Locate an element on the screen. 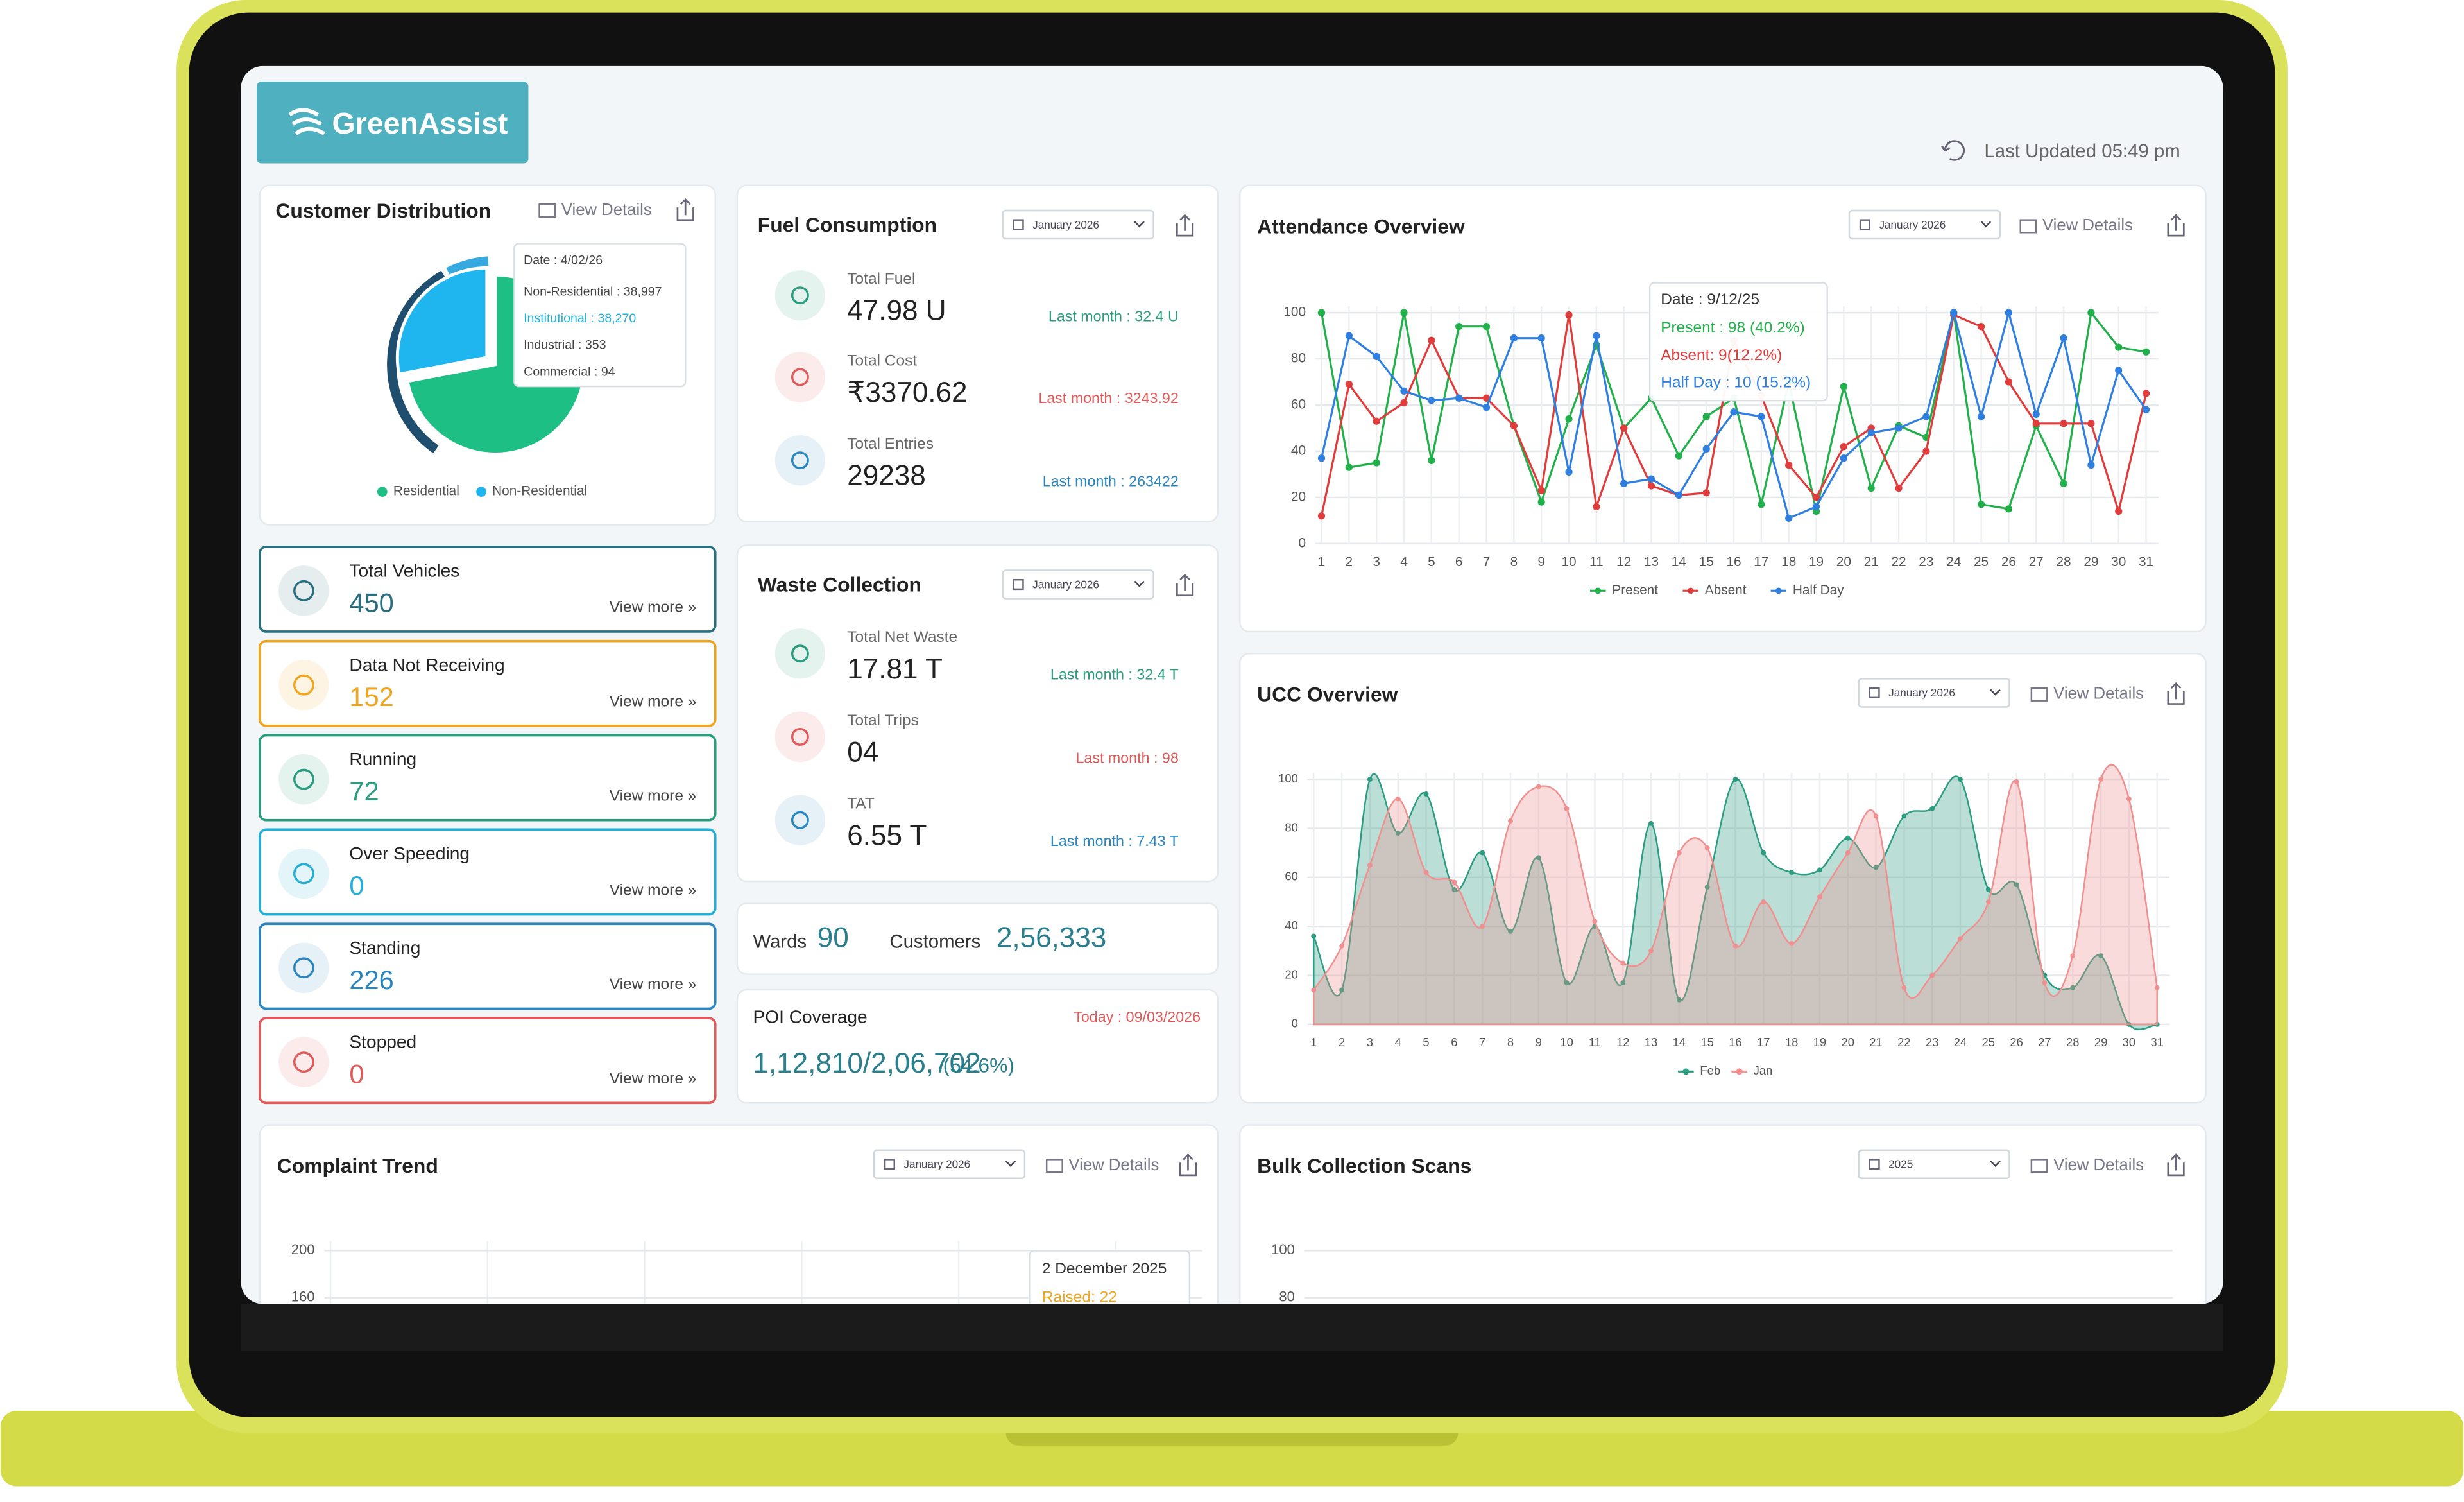  metric-value: 6.55 T is located at coordinates (887, 836).